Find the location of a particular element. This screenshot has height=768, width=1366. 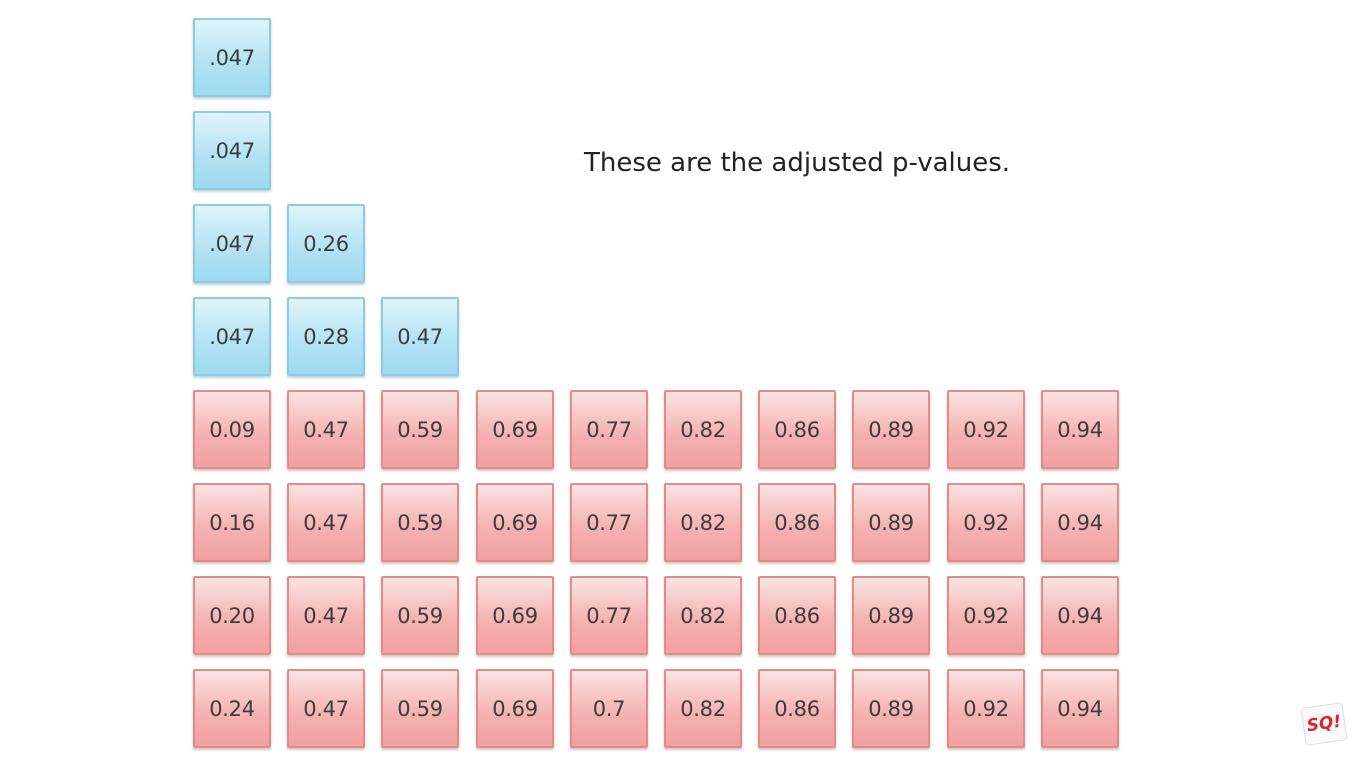

sq-logo-icon: SQ! is located at coordinates (1324, 724).